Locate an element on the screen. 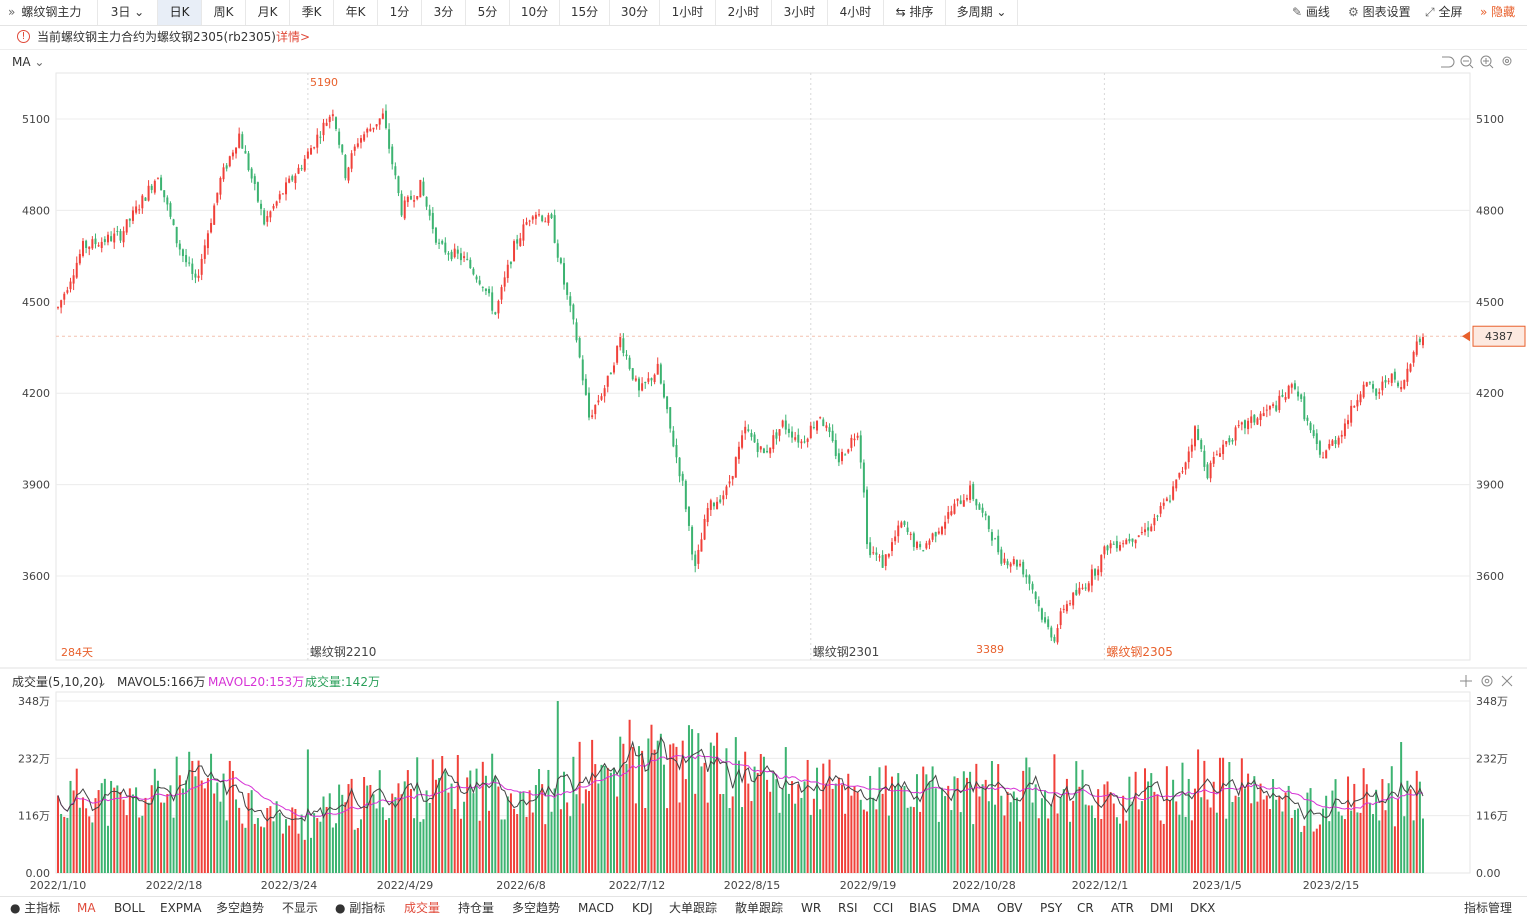  sub-indicator-10: BIAS is located at coordinates (923, 908).